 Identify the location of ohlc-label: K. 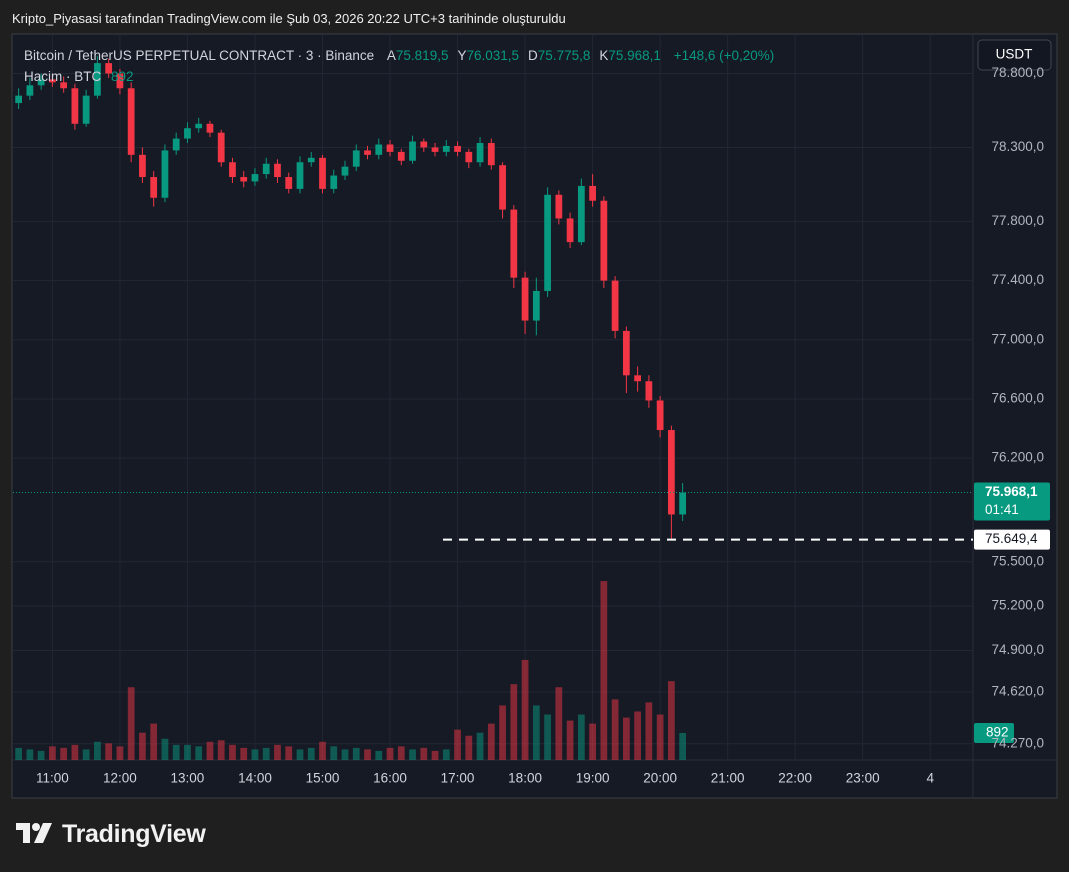
(604, 55).